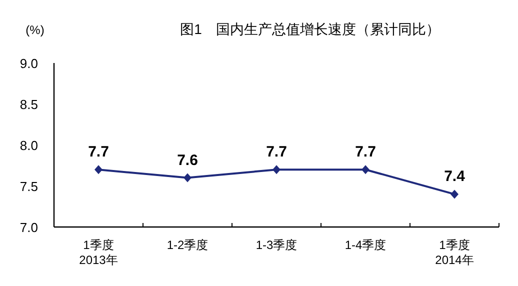  I want to click on x-tick-label: 1-4季度, so click(365, 245).